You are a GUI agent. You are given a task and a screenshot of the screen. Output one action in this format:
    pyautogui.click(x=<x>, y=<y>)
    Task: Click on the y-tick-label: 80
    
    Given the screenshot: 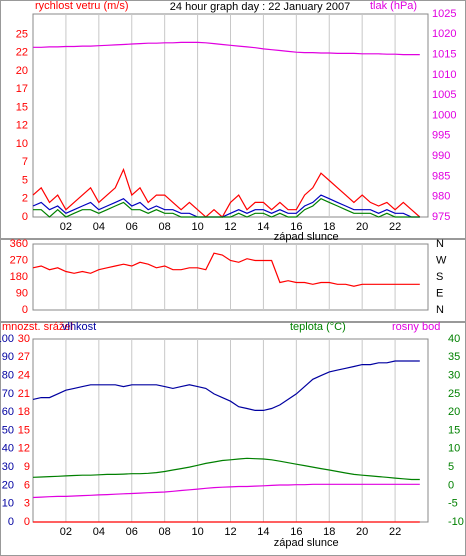 What is the action you would take?
    pyautogui.click(x=8, y=376)
    